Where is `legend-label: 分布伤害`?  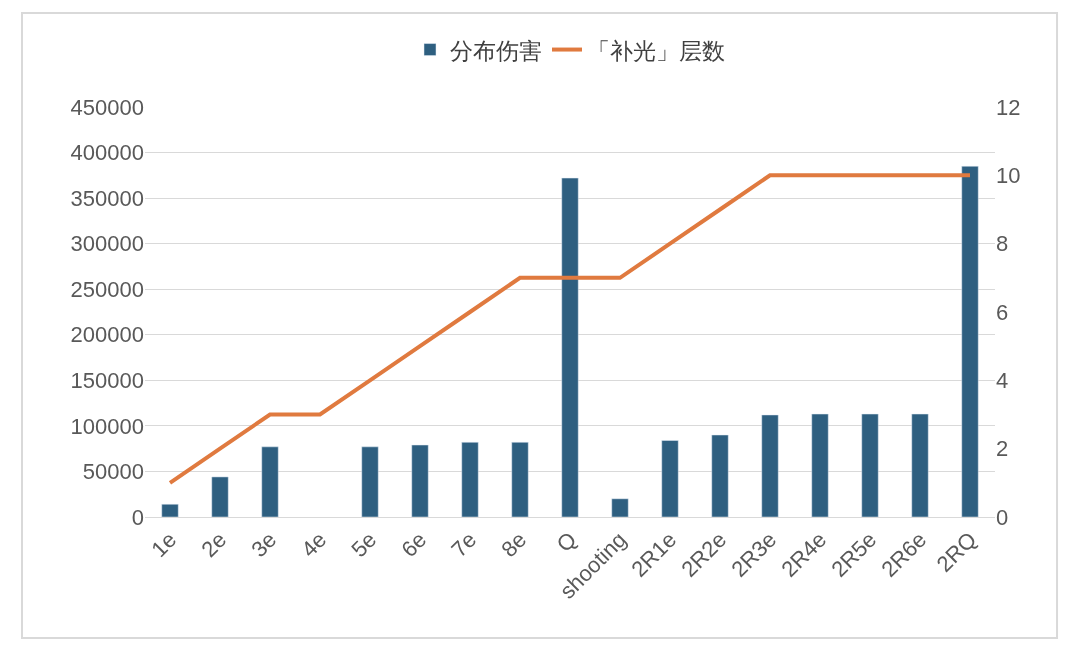 legend-label: 分布伤害 is located at coordinates (496, 50).